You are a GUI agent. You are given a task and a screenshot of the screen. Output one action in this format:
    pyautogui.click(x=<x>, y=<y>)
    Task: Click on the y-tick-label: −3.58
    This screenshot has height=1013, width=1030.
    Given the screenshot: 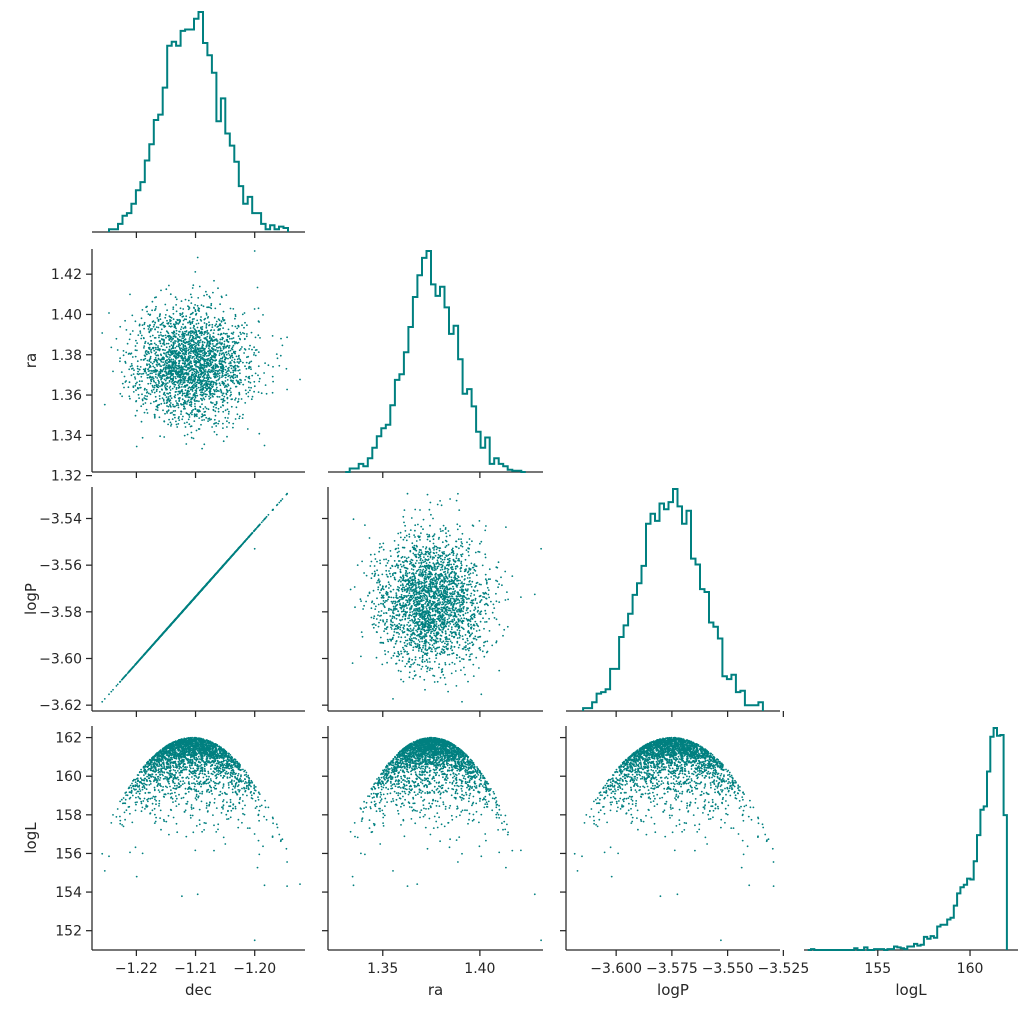 What is the action you would take?
    pyautogui.click(x=60, y=613)
    